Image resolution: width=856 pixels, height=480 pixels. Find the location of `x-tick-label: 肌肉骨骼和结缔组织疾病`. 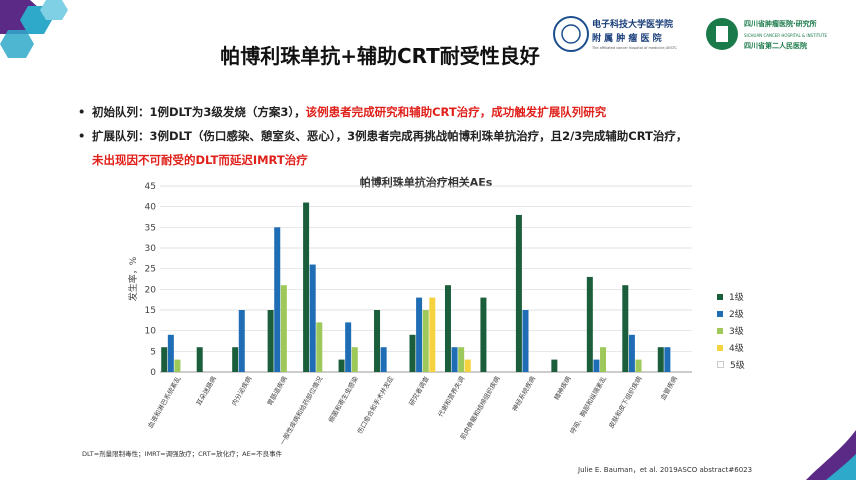

x-tick-label: 肌肉骨骼和结缔组织疾病 is located at coordinates (480, 407).